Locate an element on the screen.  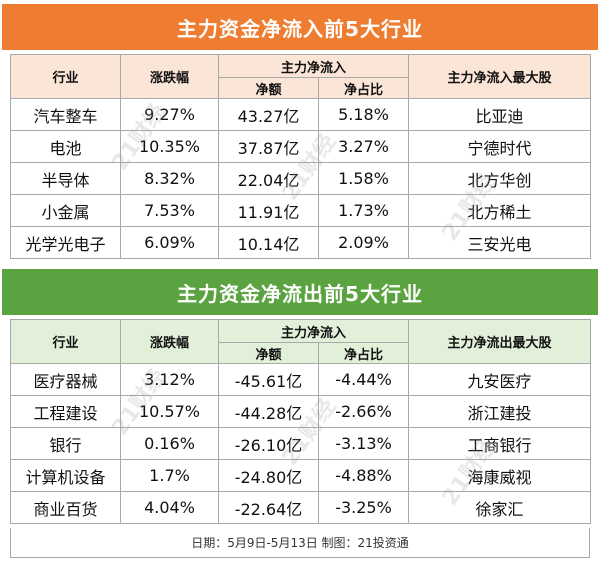
industry-cell: 医疗器械 is located at coordinates (65, 379).